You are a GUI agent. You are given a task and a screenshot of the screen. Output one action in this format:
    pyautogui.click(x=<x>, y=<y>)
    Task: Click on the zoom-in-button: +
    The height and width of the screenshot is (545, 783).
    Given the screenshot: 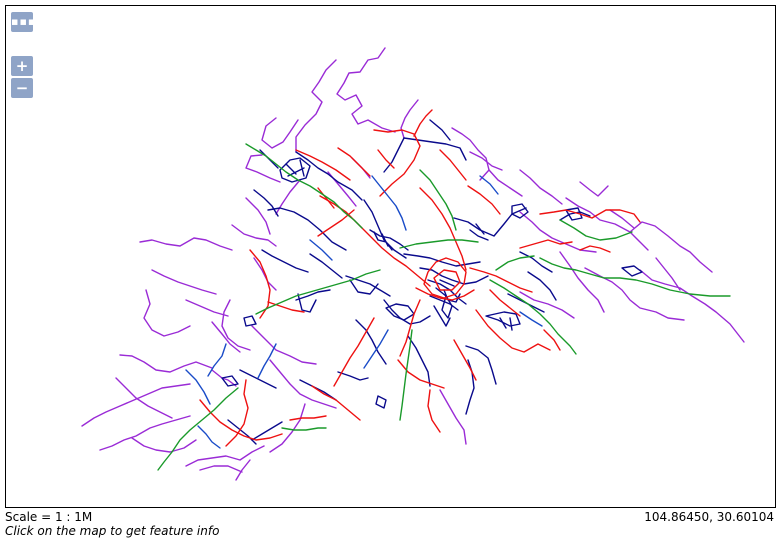 What is the action you would take?
    pyautogui.click(x=22, y=66)
    